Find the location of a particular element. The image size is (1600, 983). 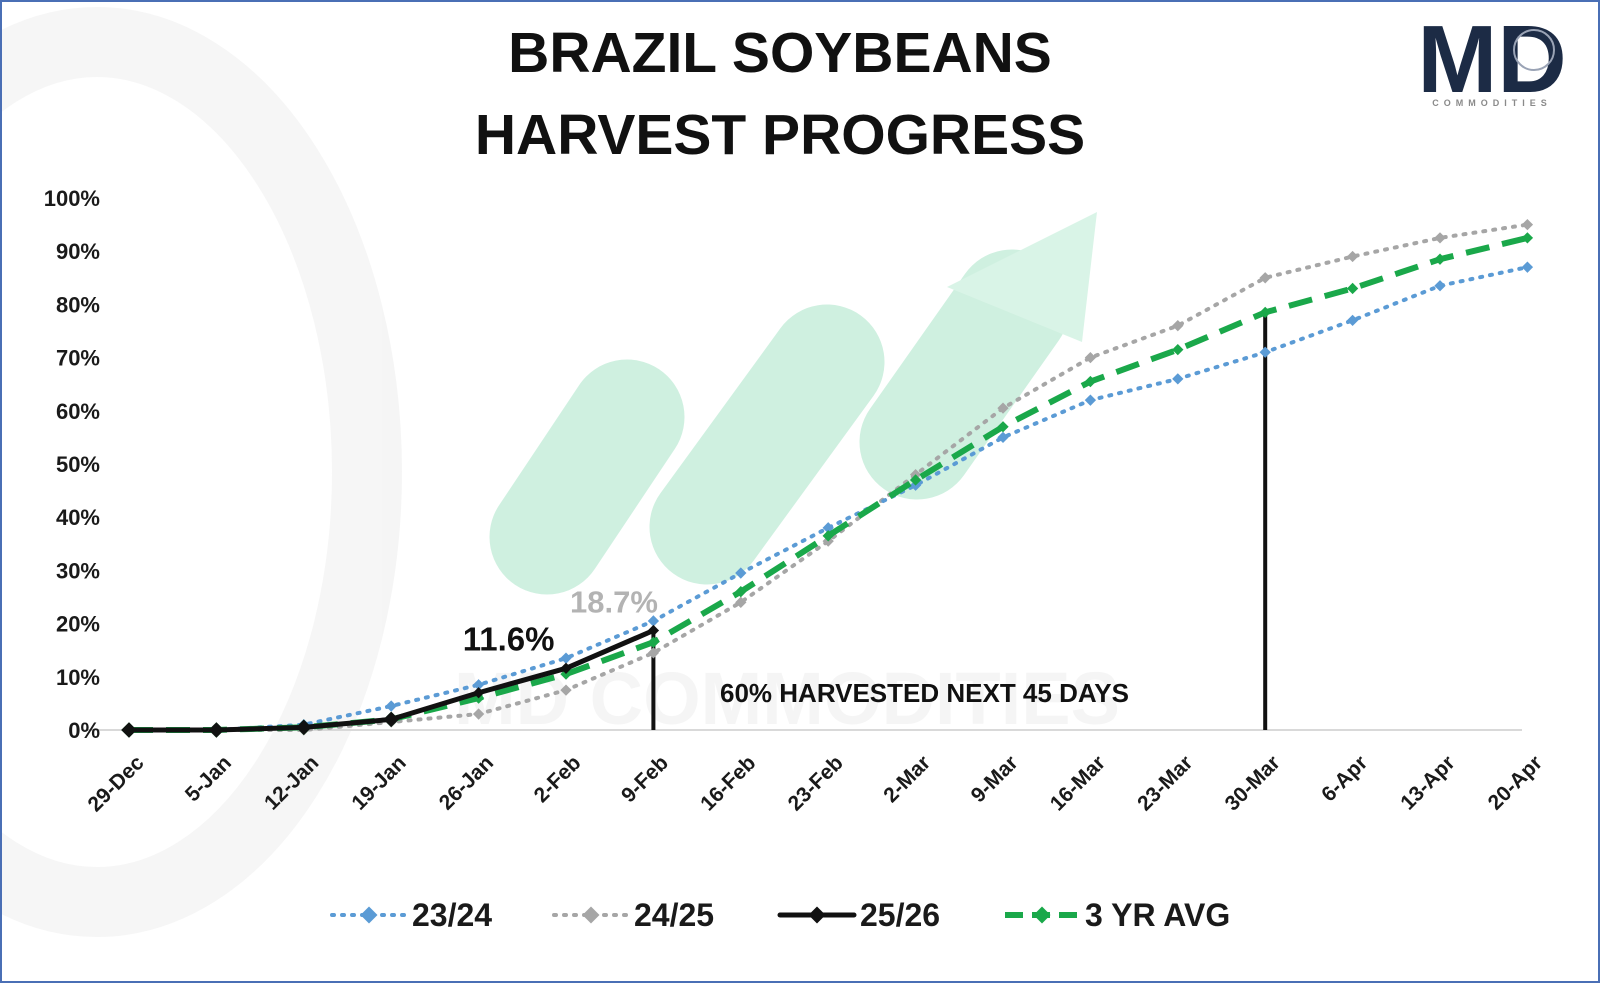

logo-globe-icon is located at coordinates (1534, 50).